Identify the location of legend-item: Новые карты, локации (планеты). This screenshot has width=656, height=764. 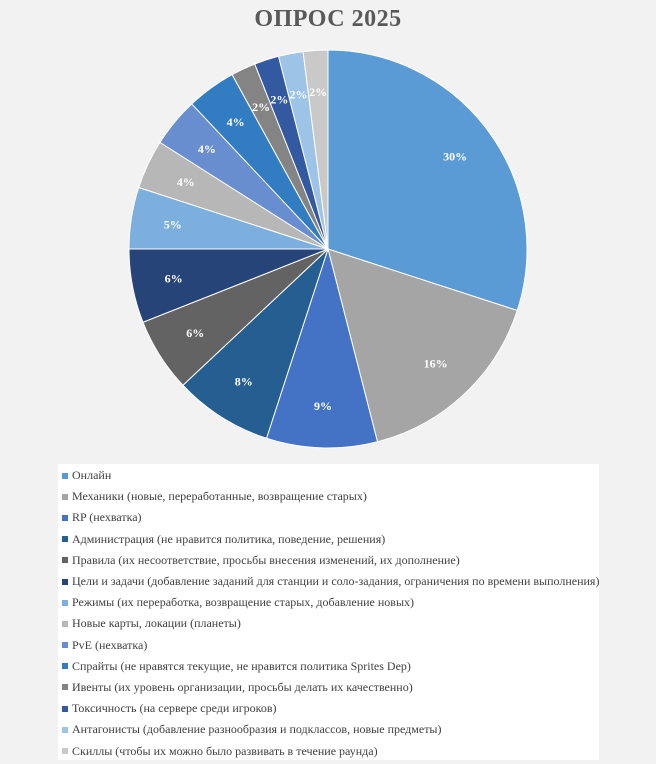
(328, 623).